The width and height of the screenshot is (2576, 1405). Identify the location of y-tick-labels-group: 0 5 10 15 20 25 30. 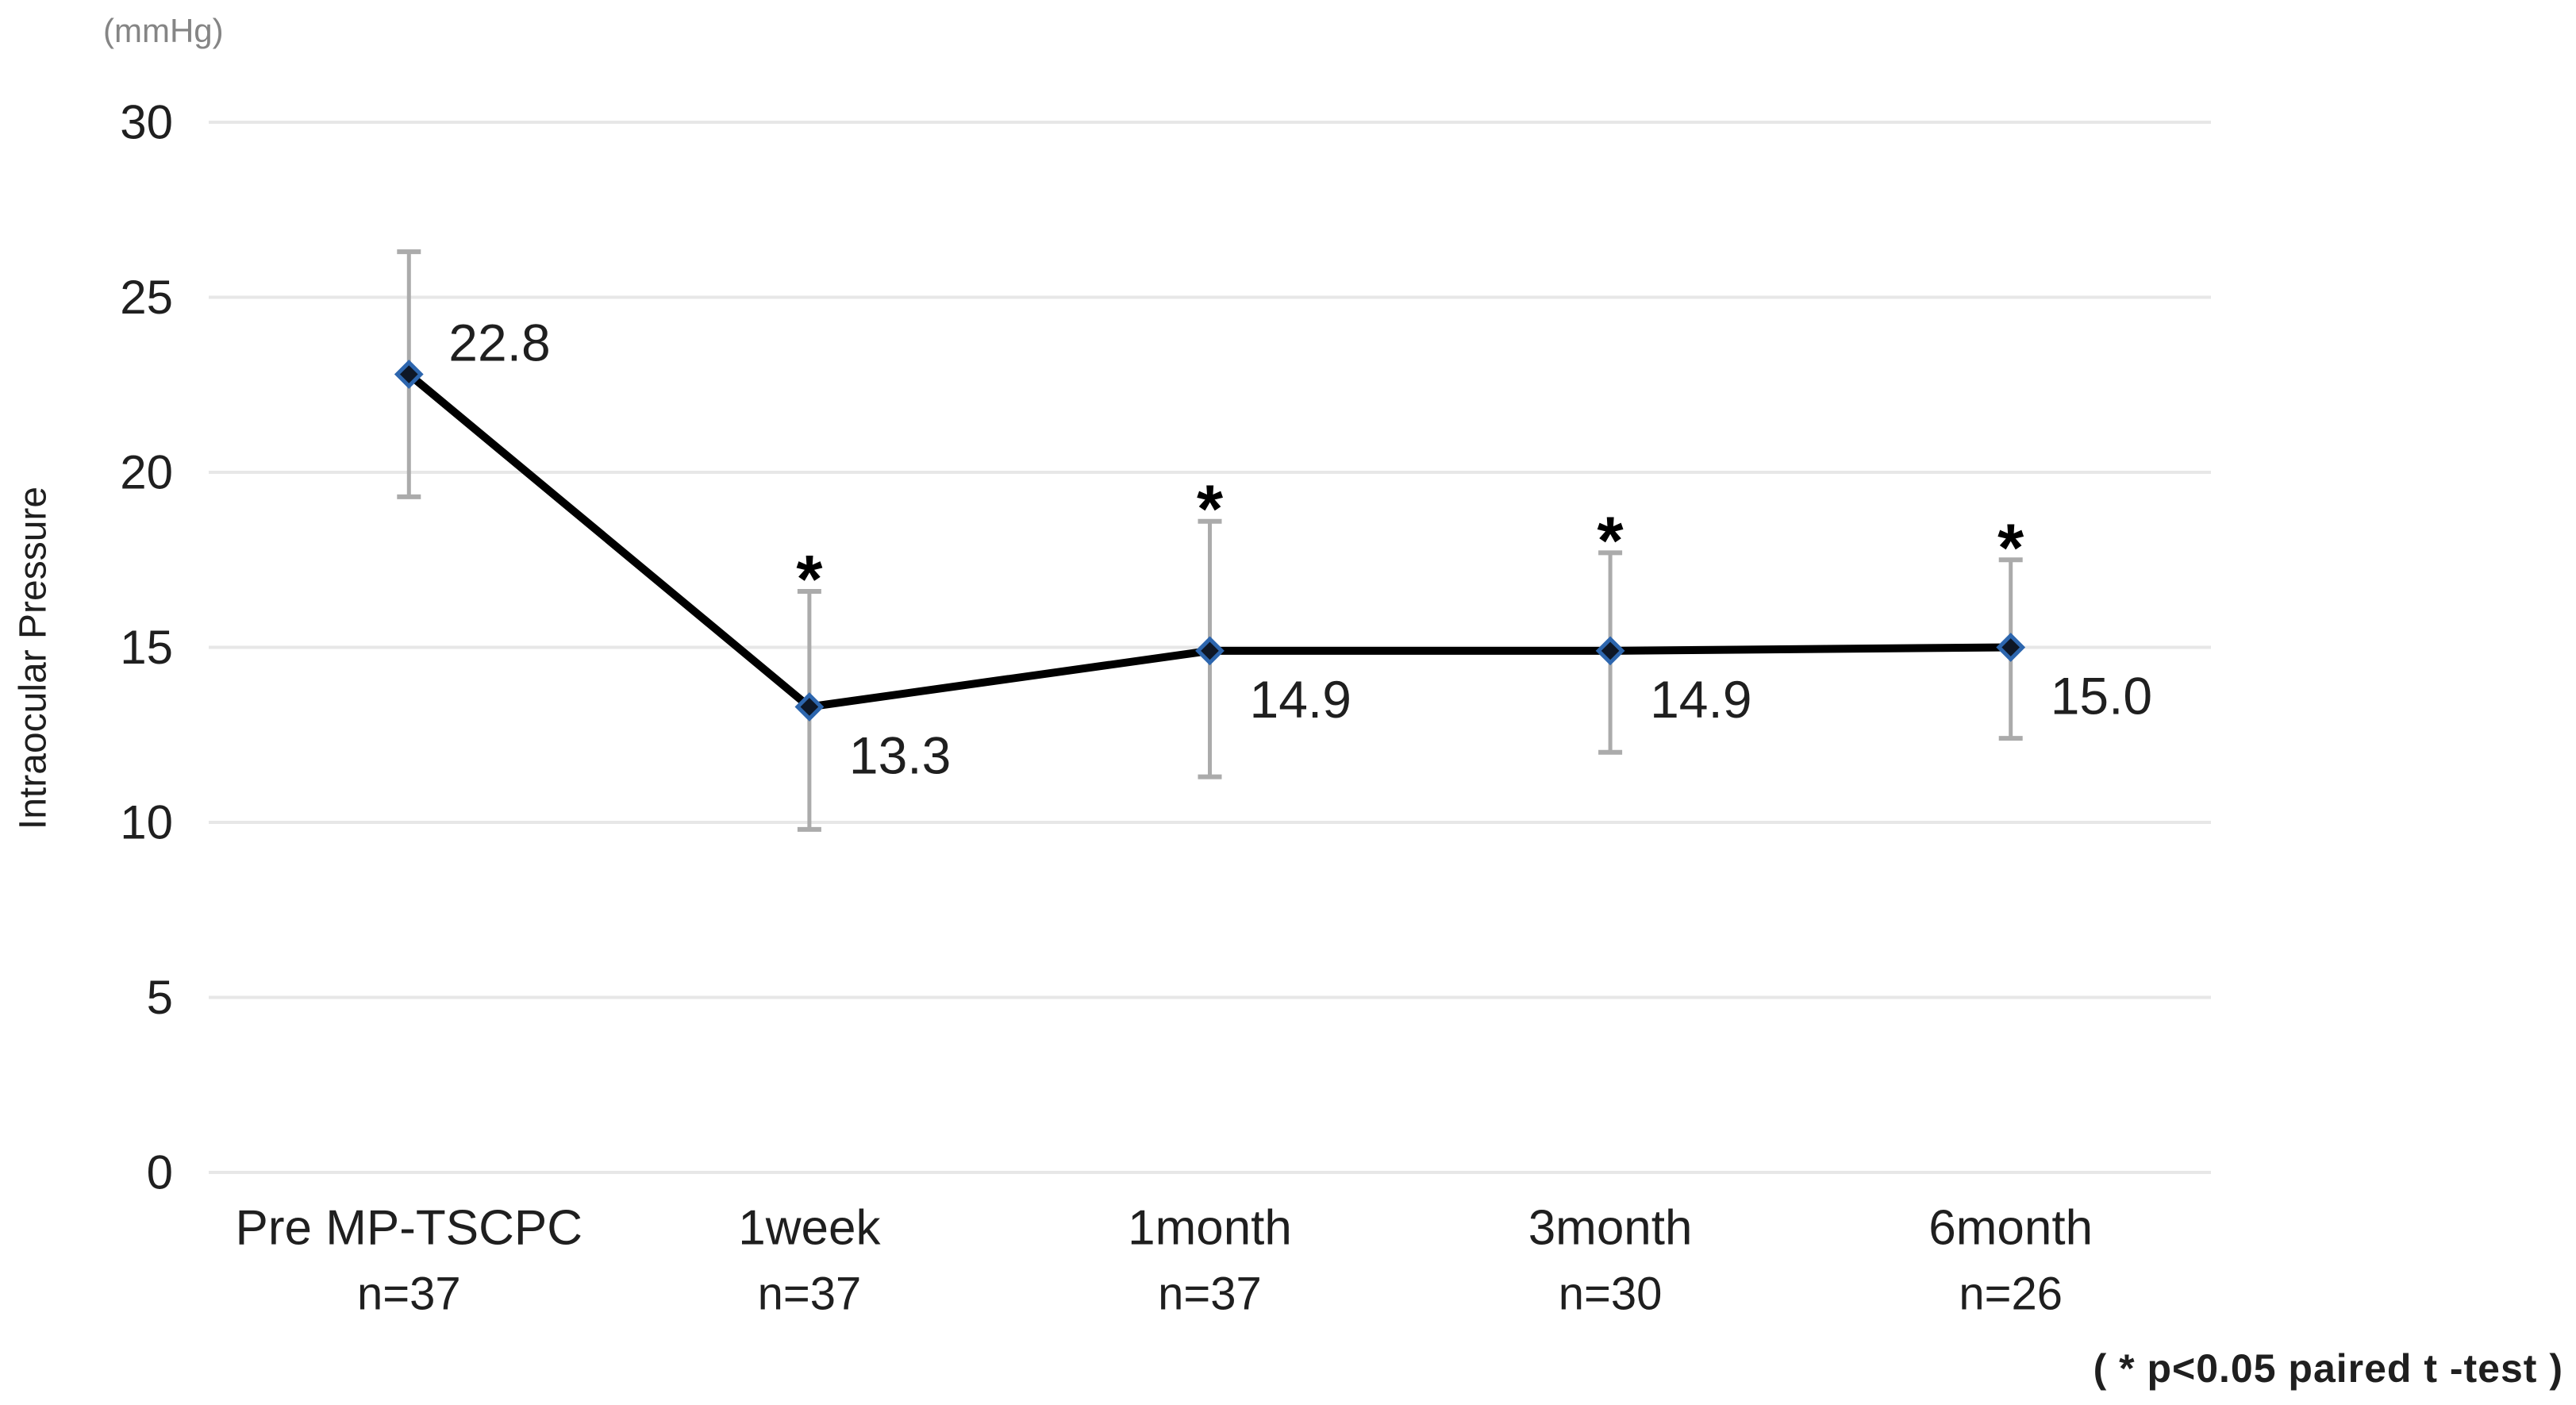
(146, 647).